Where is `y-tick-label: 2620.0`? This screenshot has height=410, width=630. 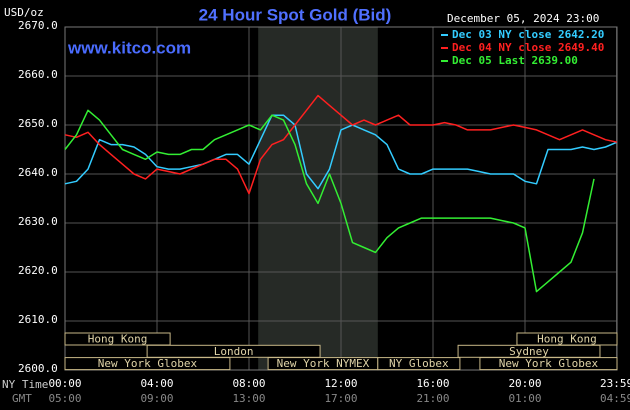 y-tick-label: 2620.0 is located at coordinates (38, 270).